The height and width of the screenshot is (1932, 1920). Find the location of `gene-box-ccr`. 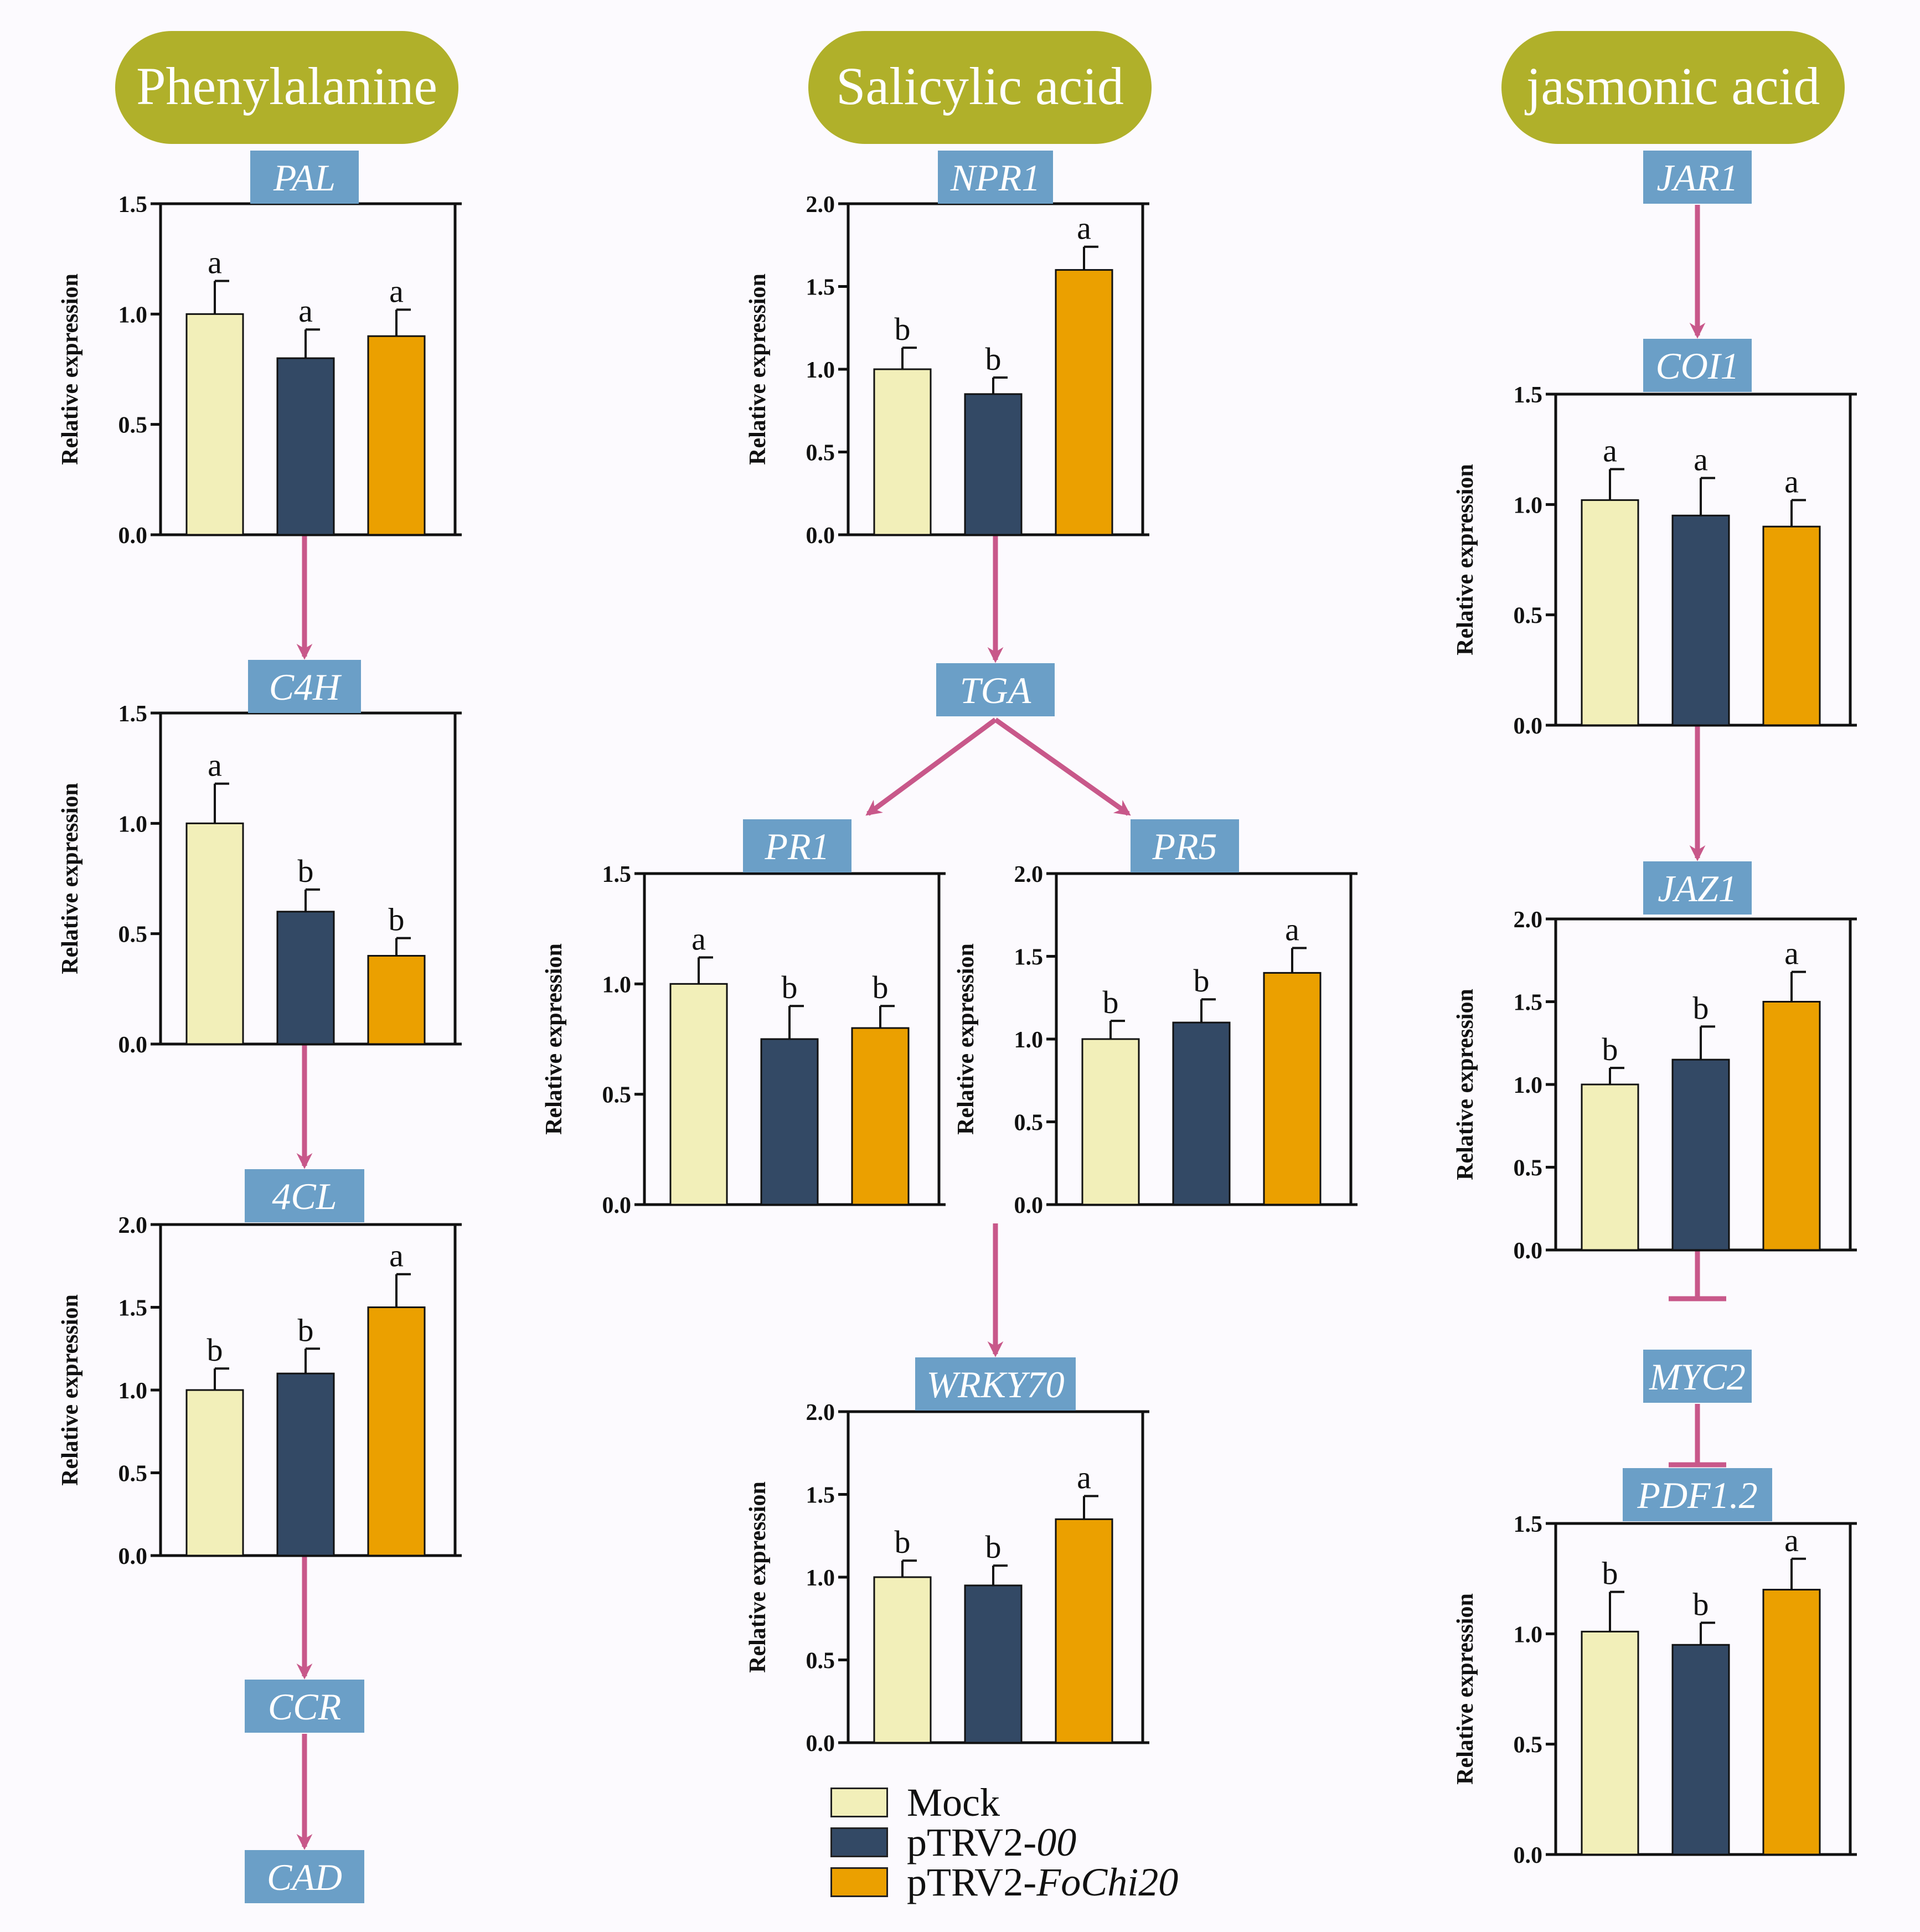

gene-box-ccr is located at coordinates (304, 1706).